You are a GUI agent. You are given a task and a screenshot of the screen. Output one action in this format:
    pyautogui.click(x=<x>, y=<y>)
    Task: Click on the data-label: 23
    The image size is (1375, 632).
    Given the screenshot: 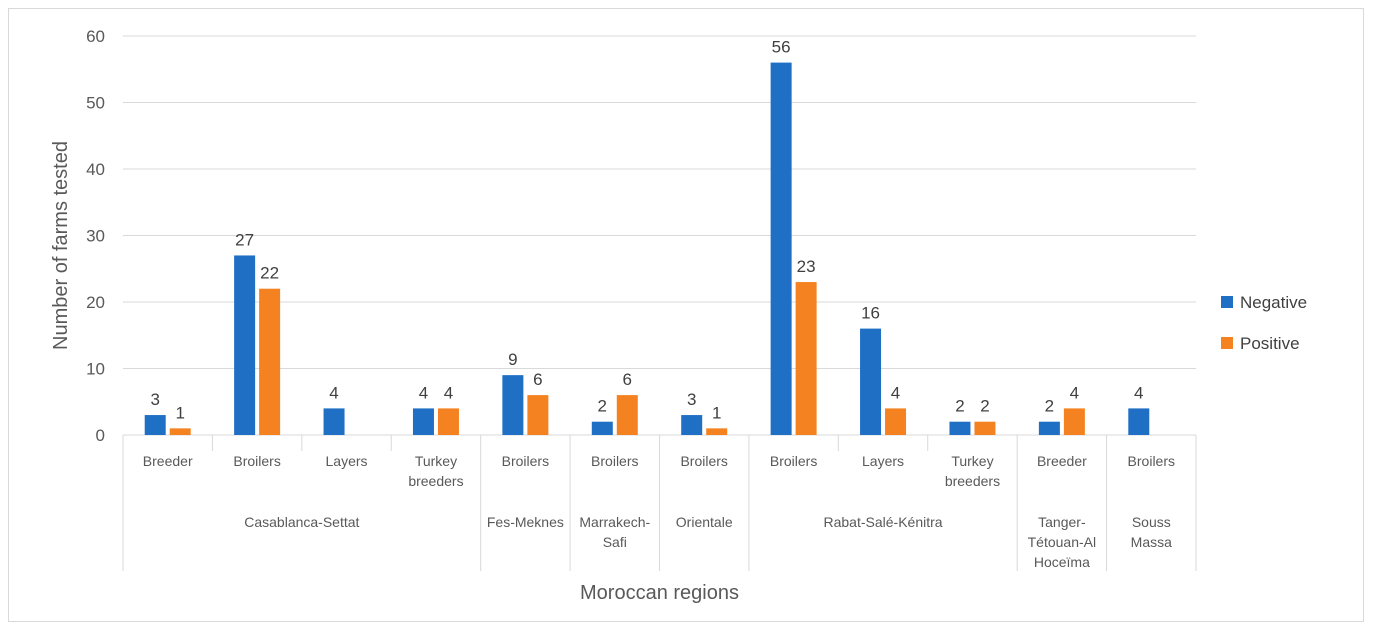 What is the action you would take?
    pyautogui.click(x=806, y=266)
    